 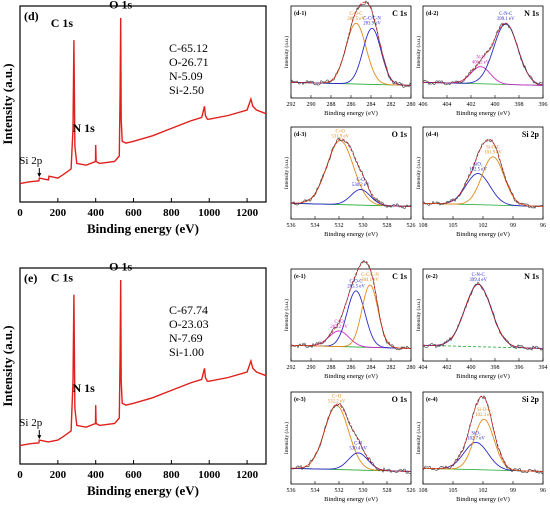 I want to click on component-energy: 401.2 eV, so click(x=481, y=62).